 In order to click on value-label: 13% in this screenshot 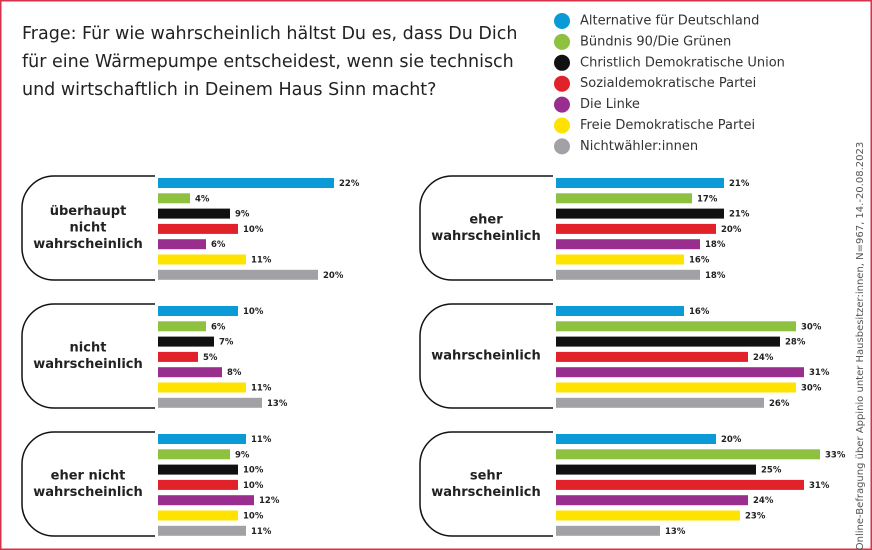, I will do `click(675, 532)`.